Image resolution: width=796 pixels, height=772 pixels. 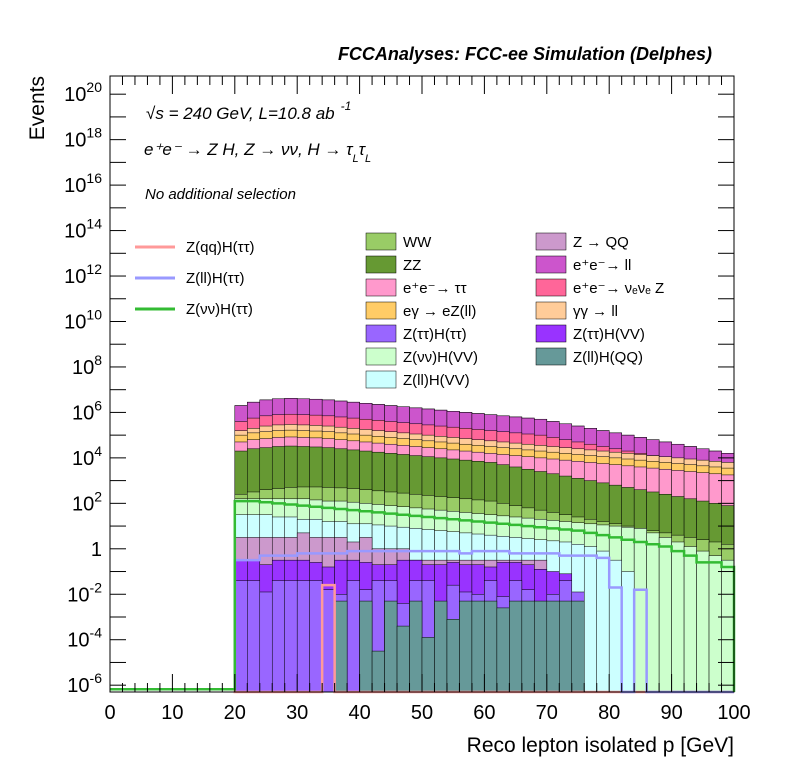 What do you see at coordinates (297, 713) in the screenshot?
I see `x-tick-label: 30` at bounding box center [297, 713].